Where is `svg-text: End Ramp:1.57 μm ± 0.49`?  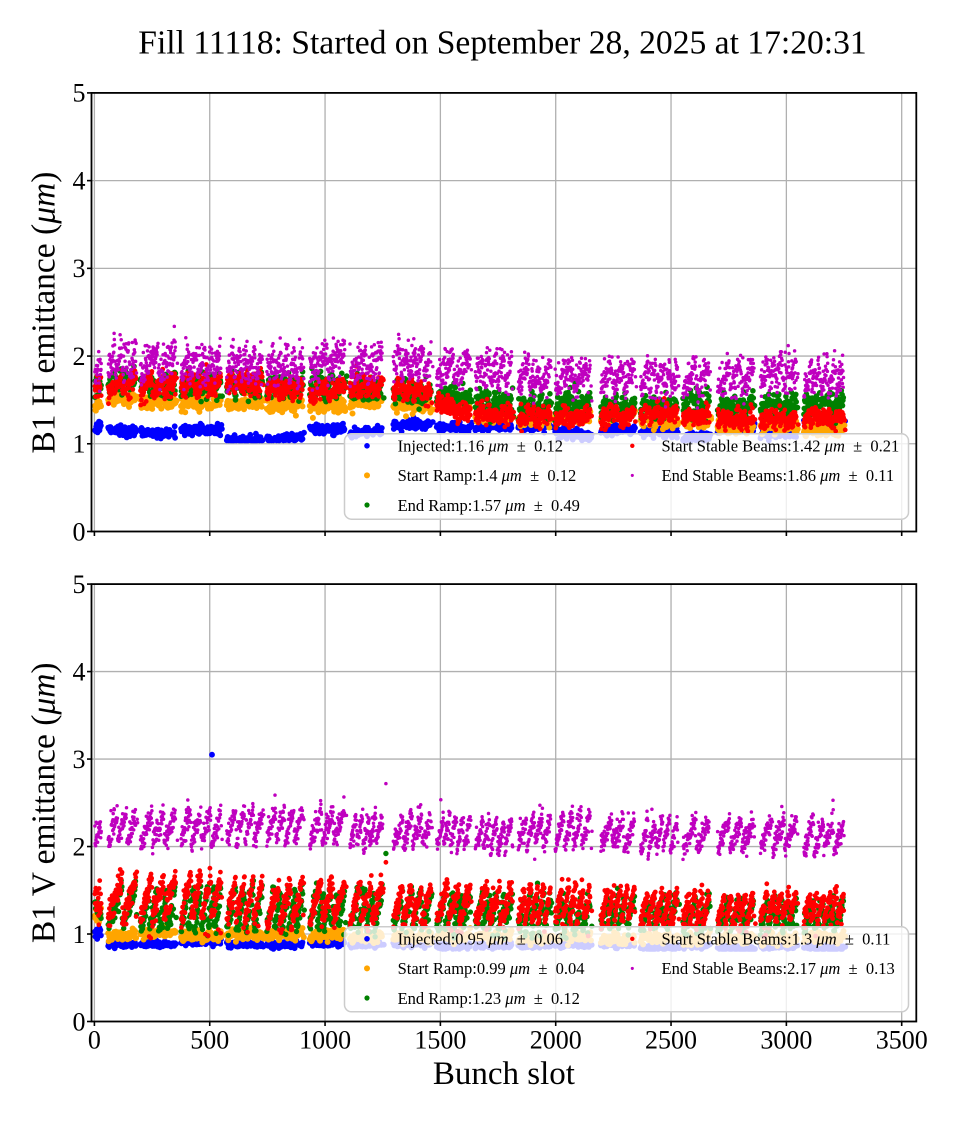 svg-text: End Ramp:1.57 μm ± 0.49 is located at coordinates (489, 505).